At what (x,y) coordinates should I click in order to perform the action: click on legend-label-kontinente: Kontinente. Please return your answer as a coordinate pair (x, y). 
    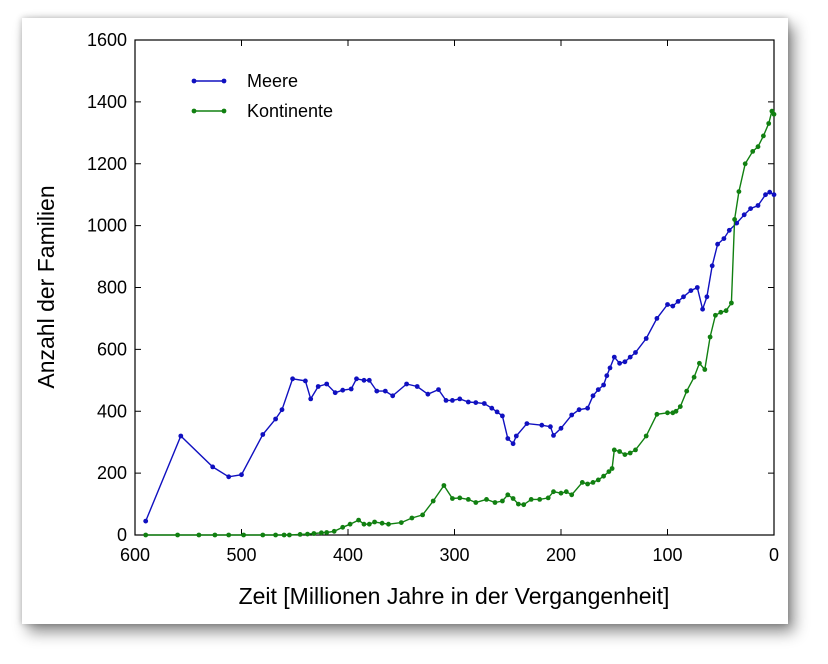
    Looking at the image, I should click on (290, 111).